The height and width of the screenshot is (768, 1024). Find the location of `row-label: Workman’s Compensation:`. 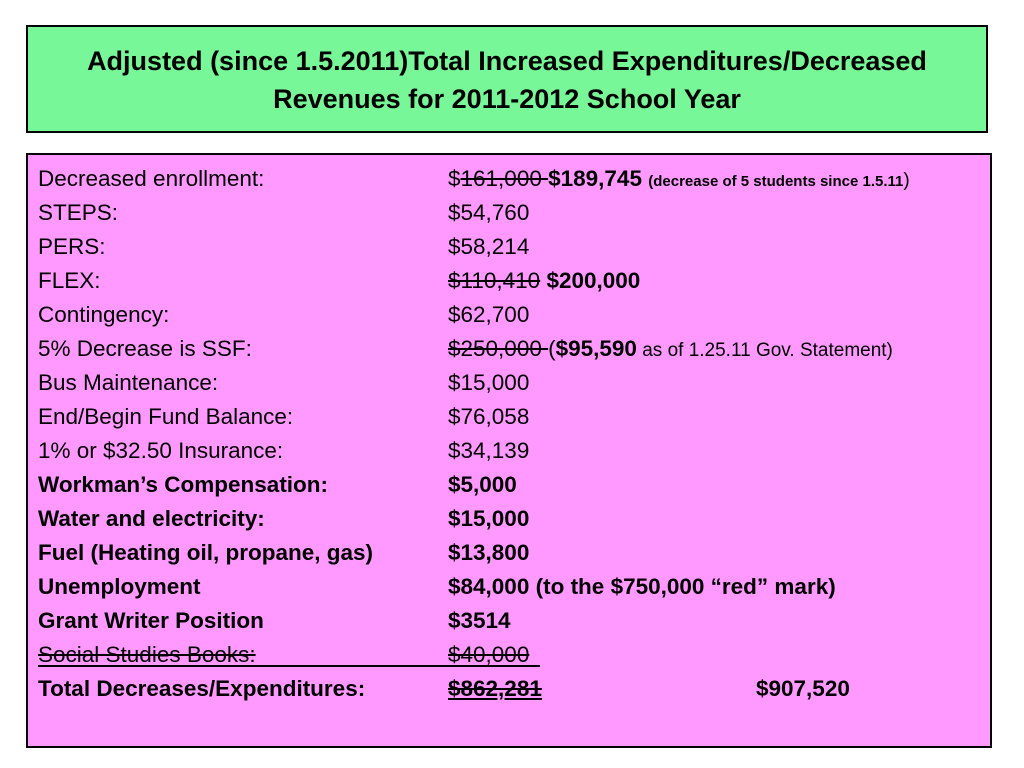

row-label: Workman’s Compensation: is located at coordinates (183, 484).